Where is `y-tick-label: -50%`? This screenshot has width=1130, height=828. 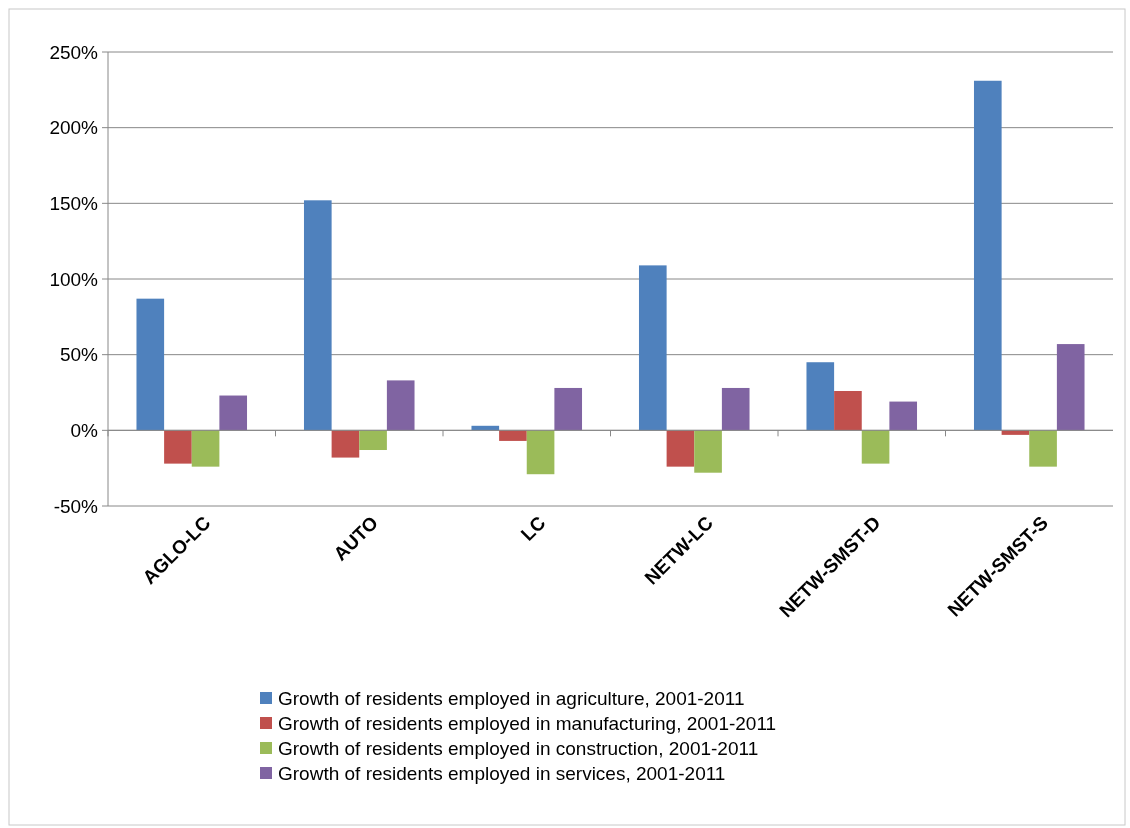 y-tick-label: -50% is located at coordinates (76, 506).